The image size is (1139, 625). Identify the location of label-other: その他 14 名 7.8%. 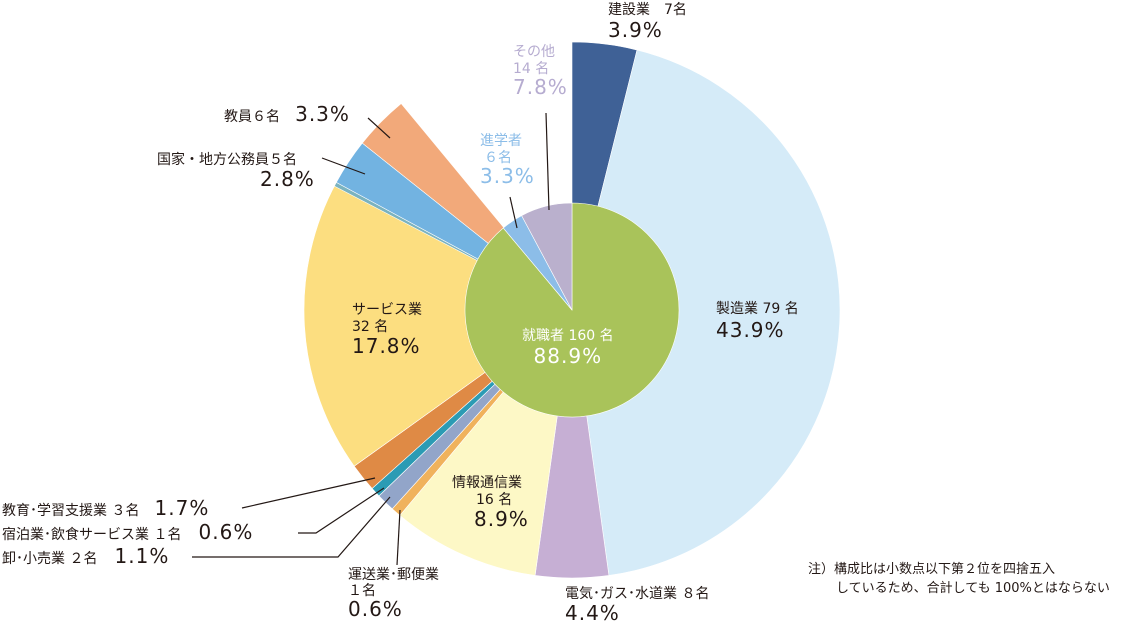
(540, 71).